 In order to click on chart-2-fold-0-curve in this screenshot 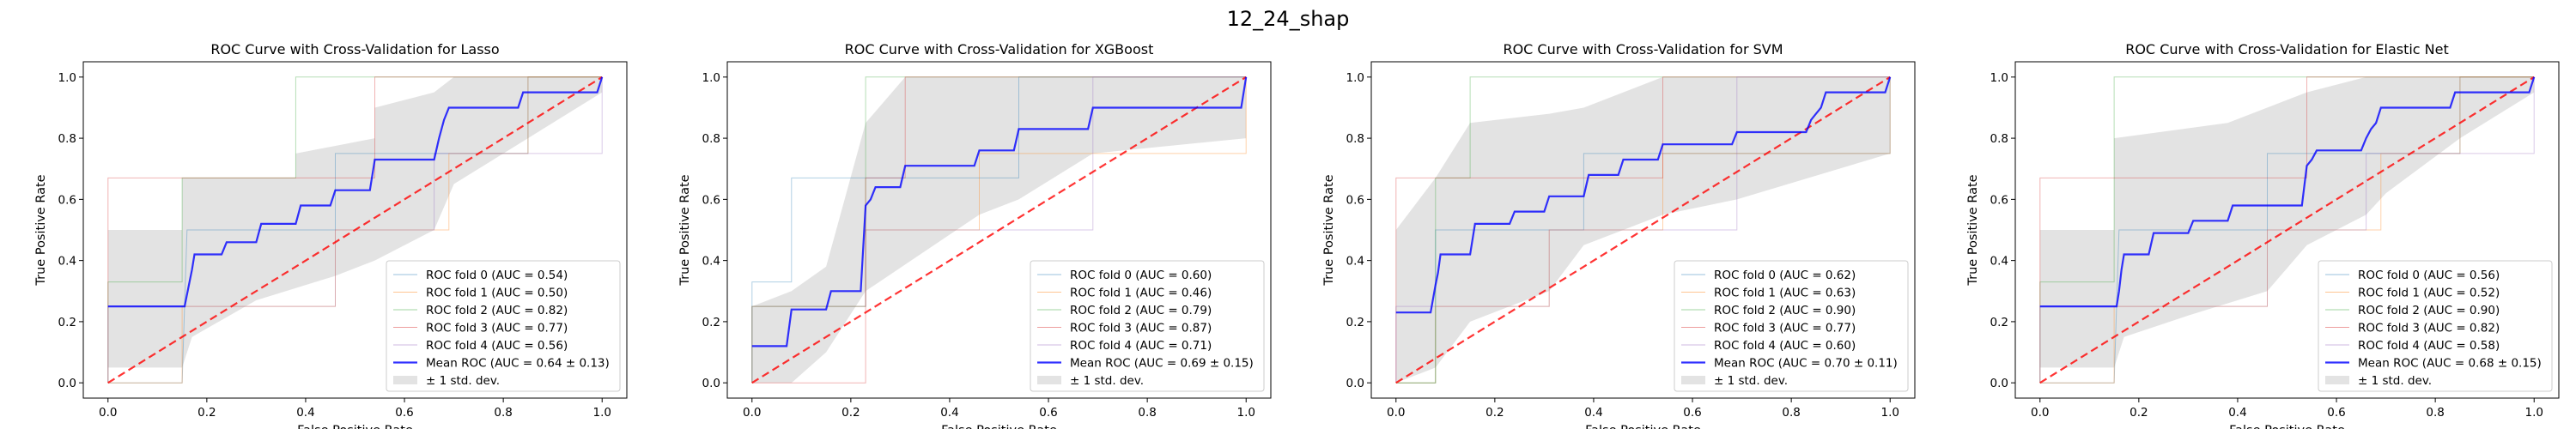, I will do `click(1643, 230)`.